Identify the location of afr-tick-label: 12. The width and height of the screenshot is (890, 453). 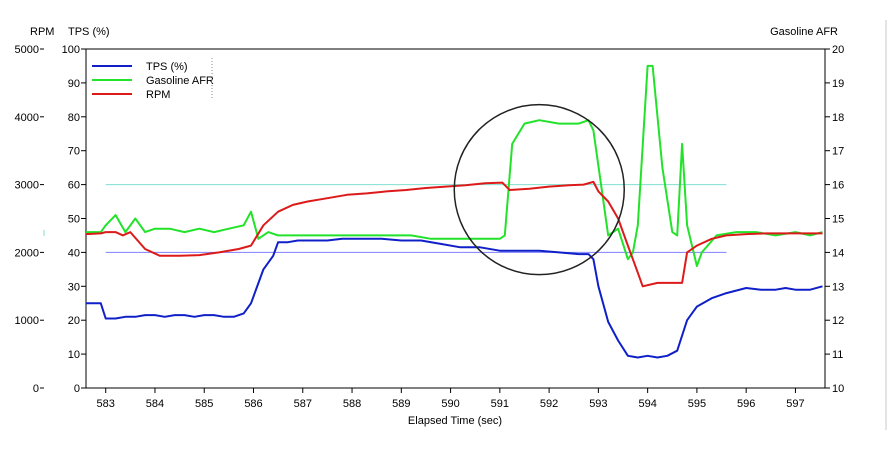
(838, 321).